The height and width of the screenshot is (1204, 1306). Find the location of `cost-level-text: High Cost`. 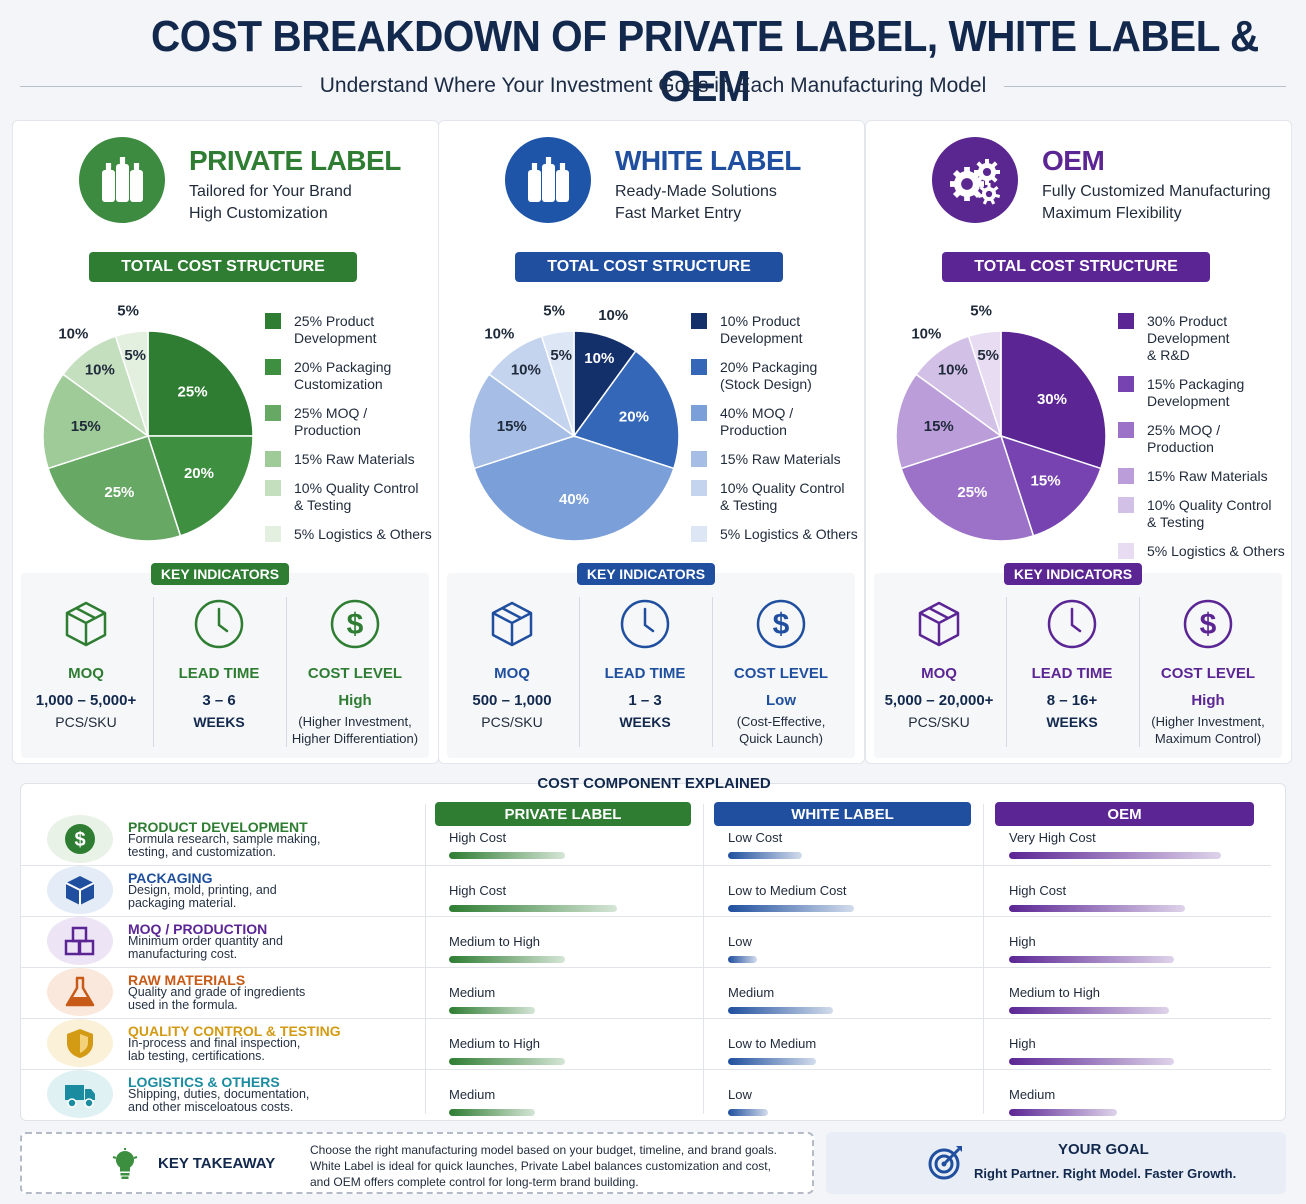

cost-level-text: High Cost is located at coordinates (1038, 890).